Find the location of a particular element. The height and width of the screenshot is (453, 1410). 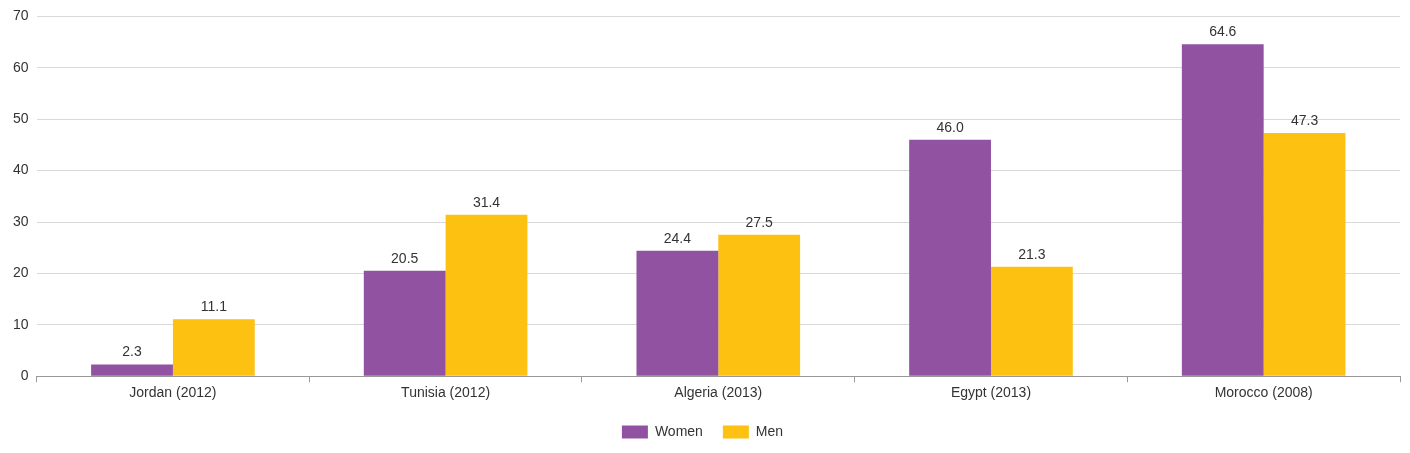

x-tick-label: Morocco (2008) is located at coordinates (1263, 392).